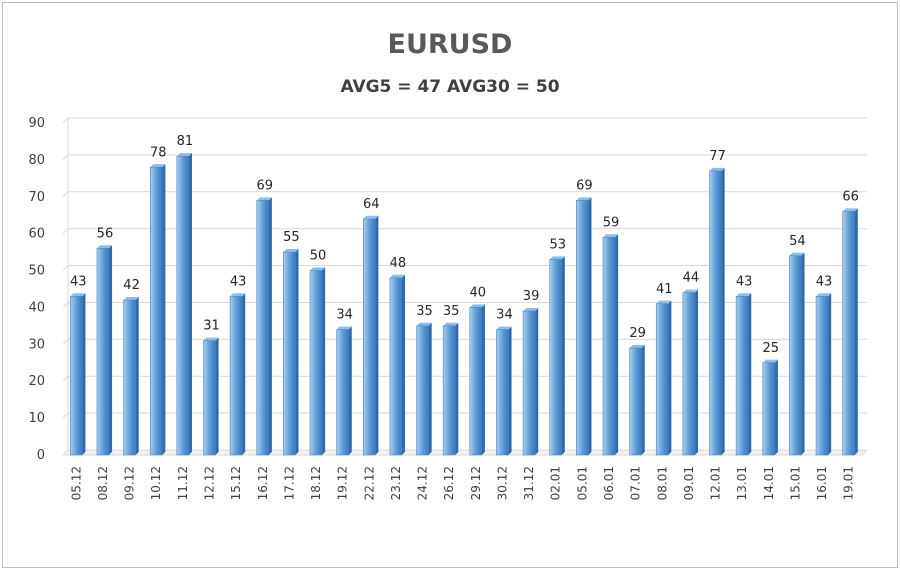 This screenshot has height=570, width=900. What do you see at coordinates (369, 483) in the screenshot?
I see `x-tick-label: 22.12` at bounding box center [369, 483].